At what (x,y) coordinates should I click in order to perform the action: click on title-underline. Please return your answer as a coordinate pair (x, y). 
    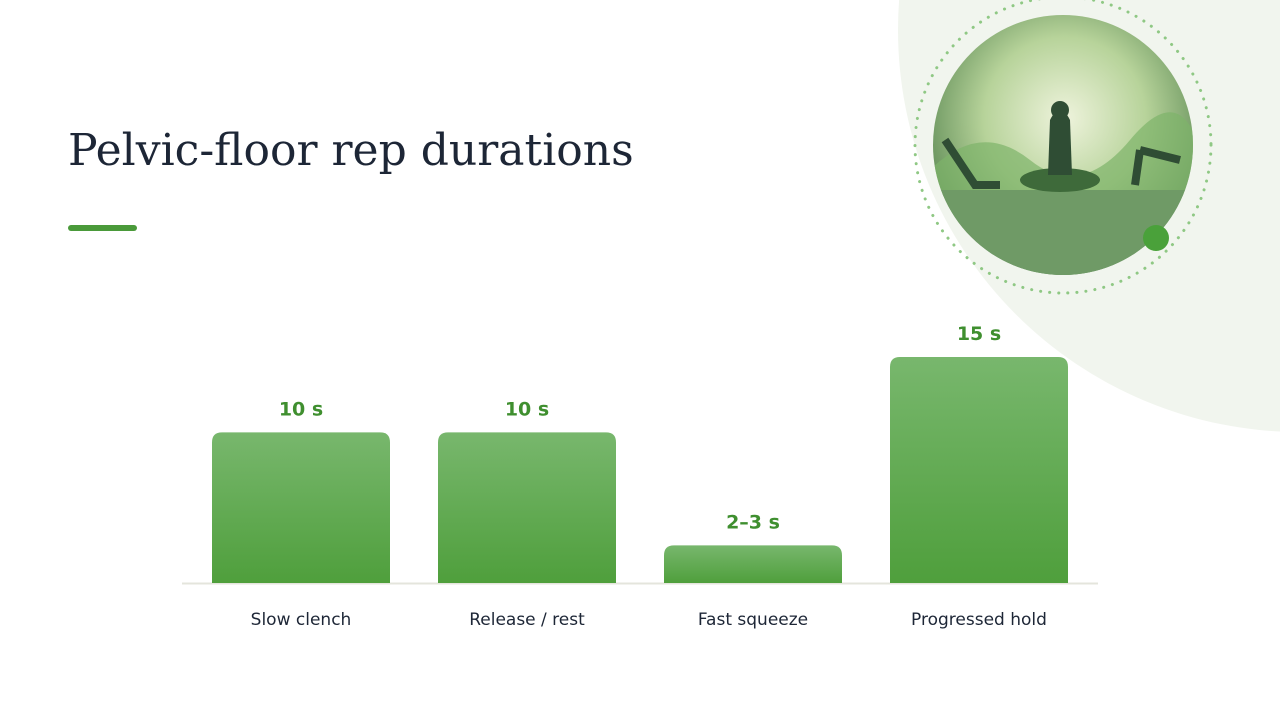
    Looking at the image, I should click on (102, 228).